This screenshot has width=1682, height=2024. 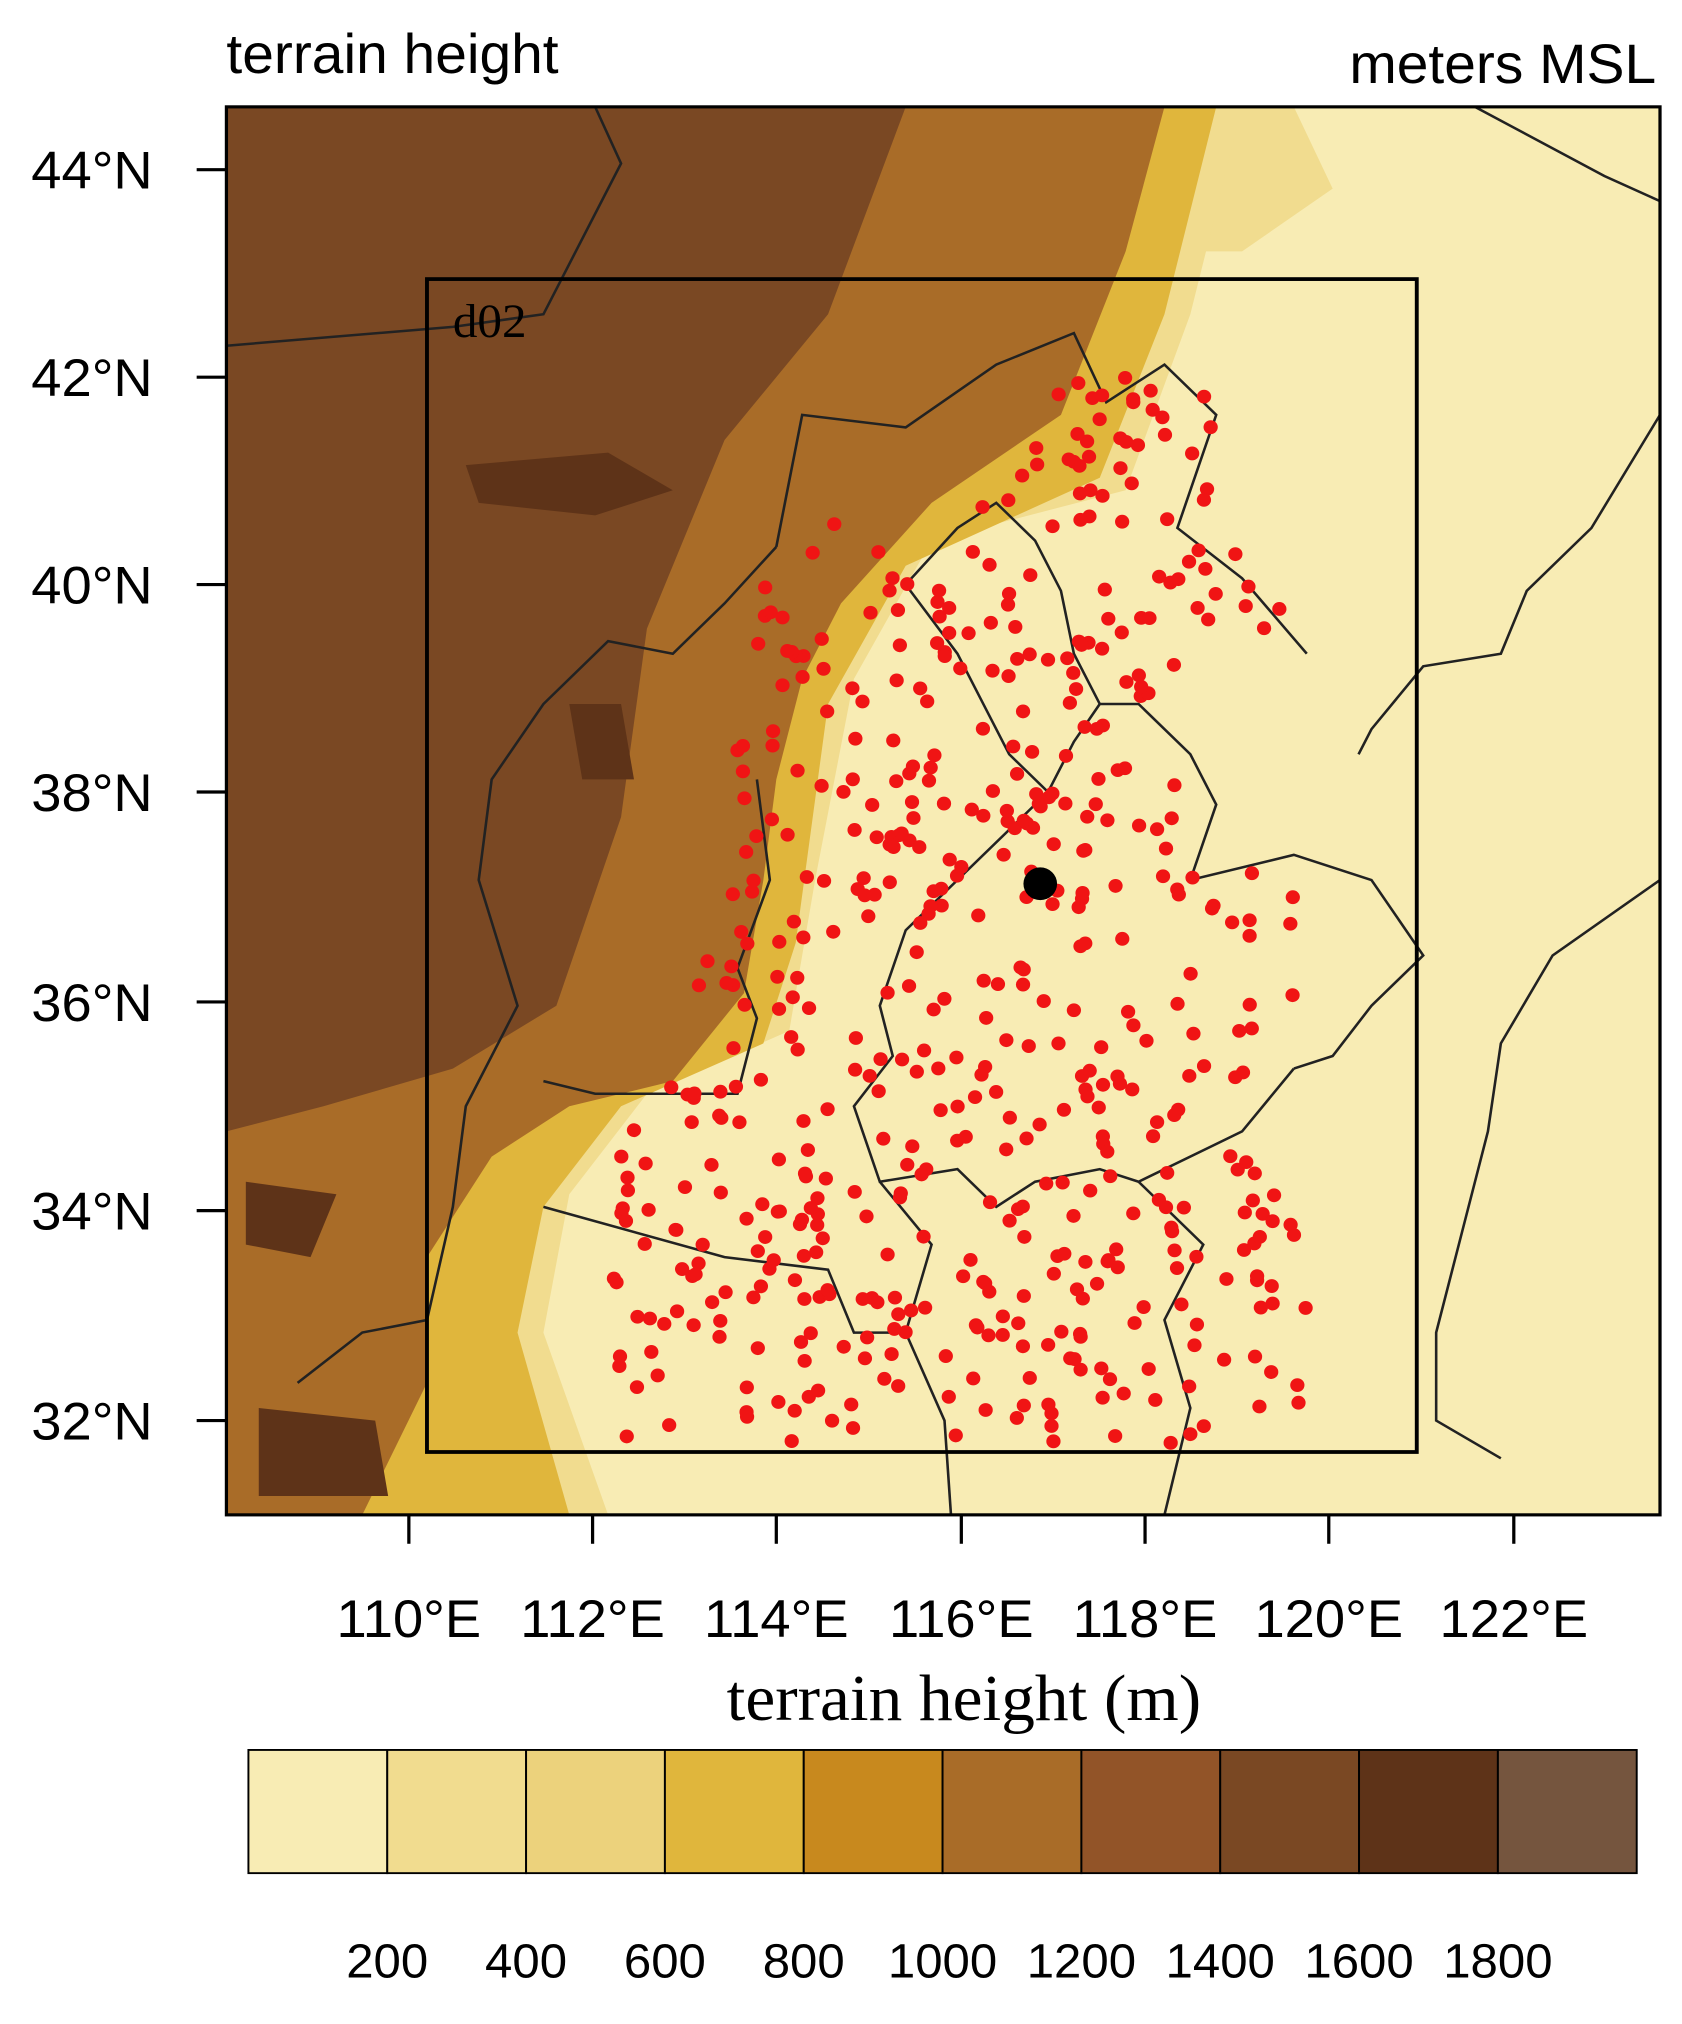 I want to click on colorbar-label: 1200, so click(x=1081, y=1961).